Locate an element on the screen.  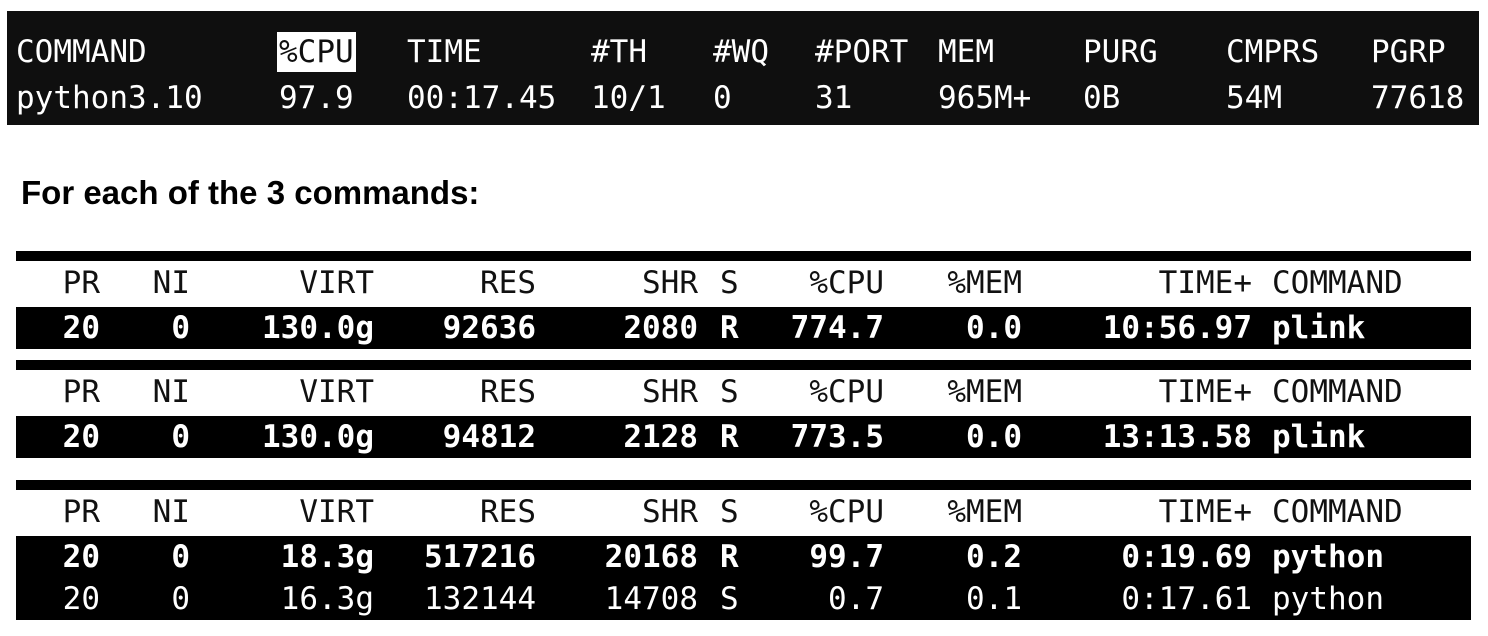
mac-header-purg: PURG is located at coordinates (1120, 52).